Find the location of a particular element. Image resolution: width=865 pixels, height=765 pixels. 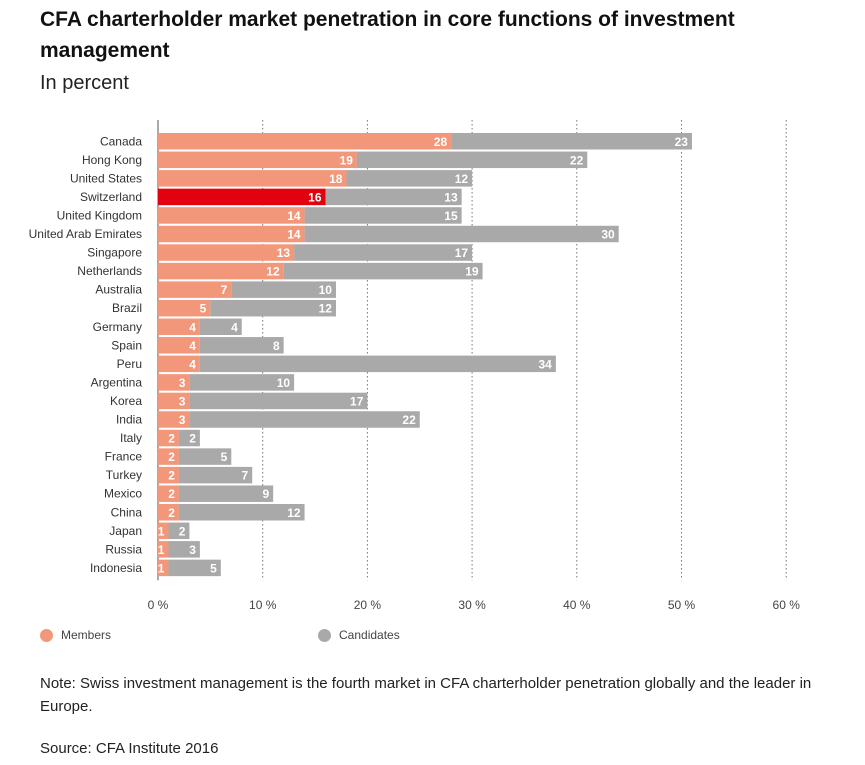

category-label: United States is located at coordinates (106, 178).